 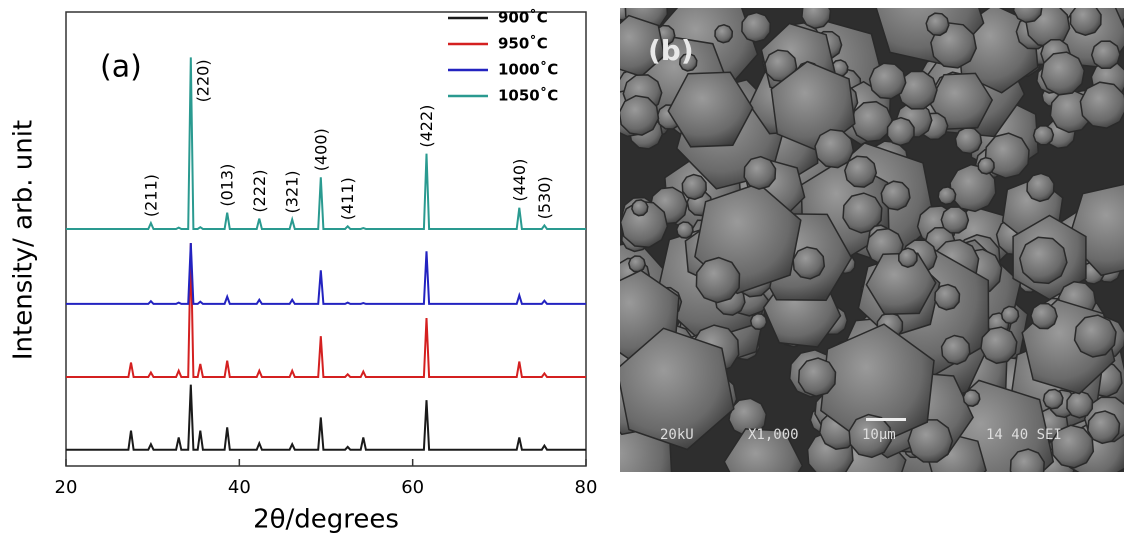 What do you see at coordinates (1024, 435) in the screenshot?
I see `sem-info: 14 40 SEI` at bounding box center [1024, 435].